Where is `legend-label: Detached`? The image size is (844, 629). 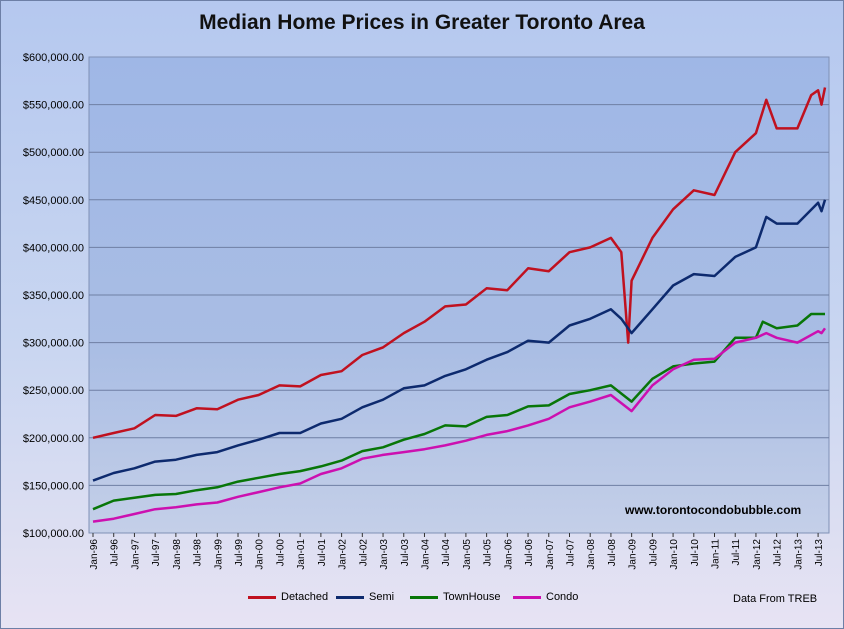
legend-label: Detached is located at coordinates (305, 597).